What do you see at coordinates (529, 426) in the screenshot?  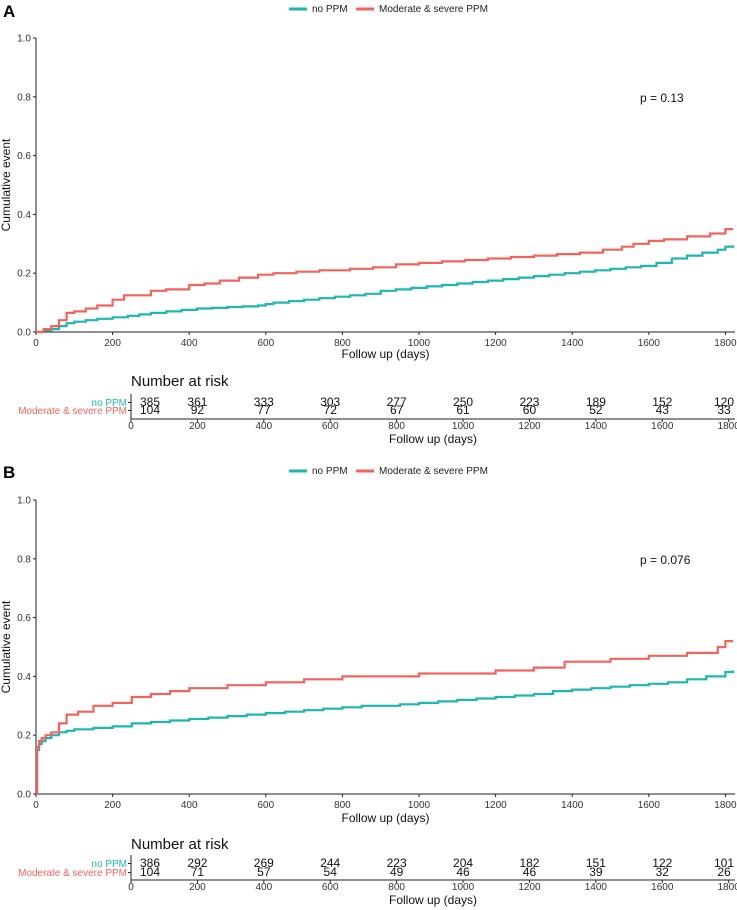 I see `panel-a-risk-x-tick-label: 1200` at bounding box center [529, 426].